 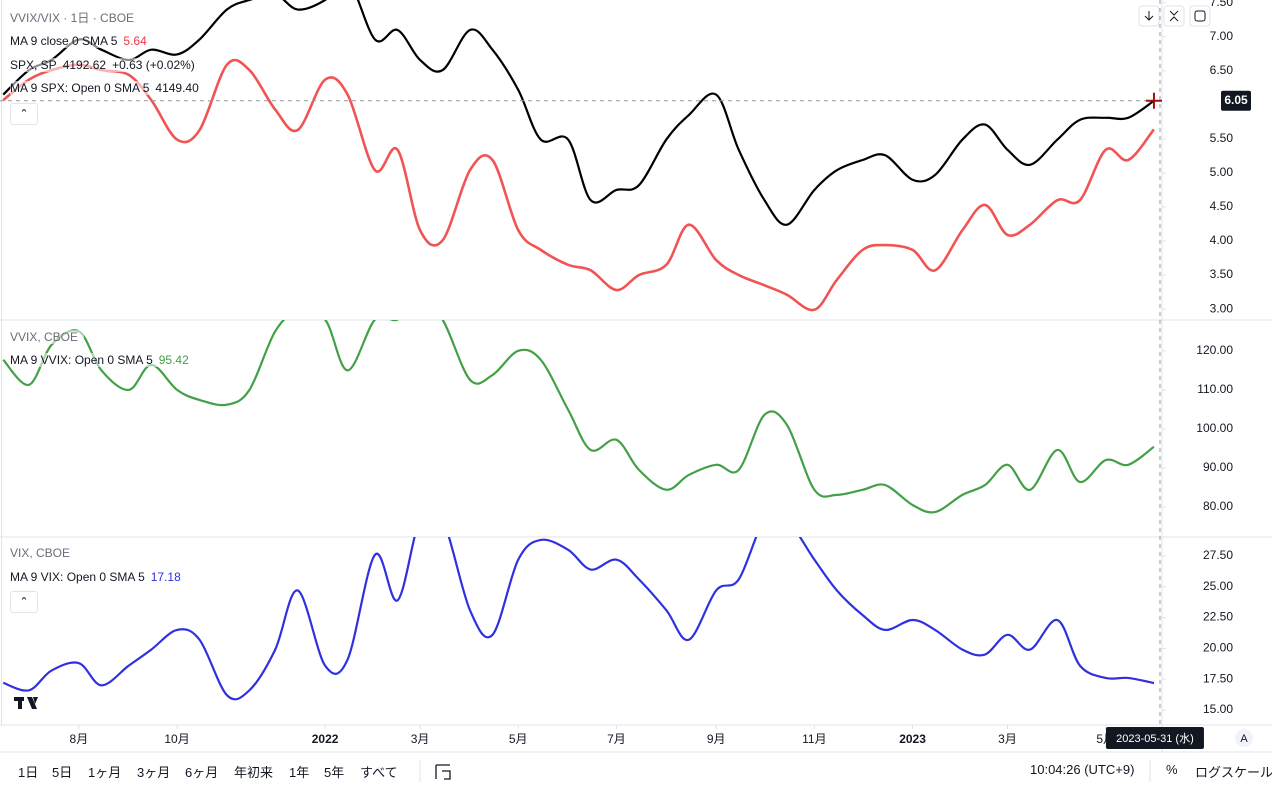 What do you see at coordinates (1222, 274) in the screenshot?
I see `y-tick-label: 3.50` at bounding box center [1222, 274].